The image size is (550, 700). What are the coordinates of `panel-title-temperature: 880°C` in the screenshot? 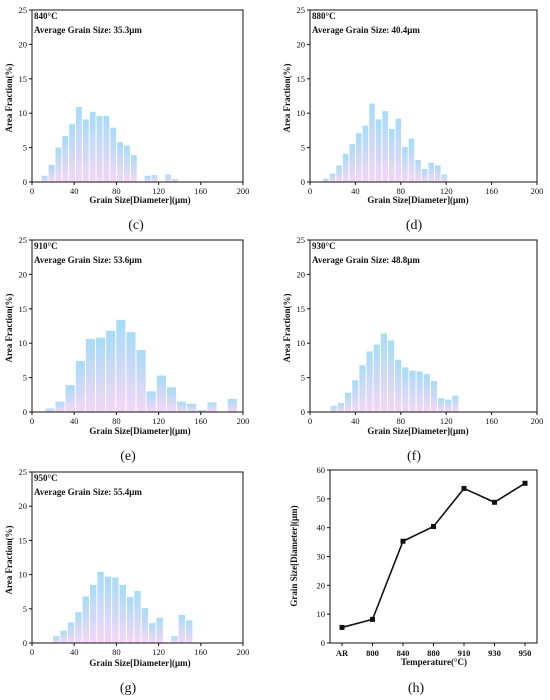 It's located at (324, 16).